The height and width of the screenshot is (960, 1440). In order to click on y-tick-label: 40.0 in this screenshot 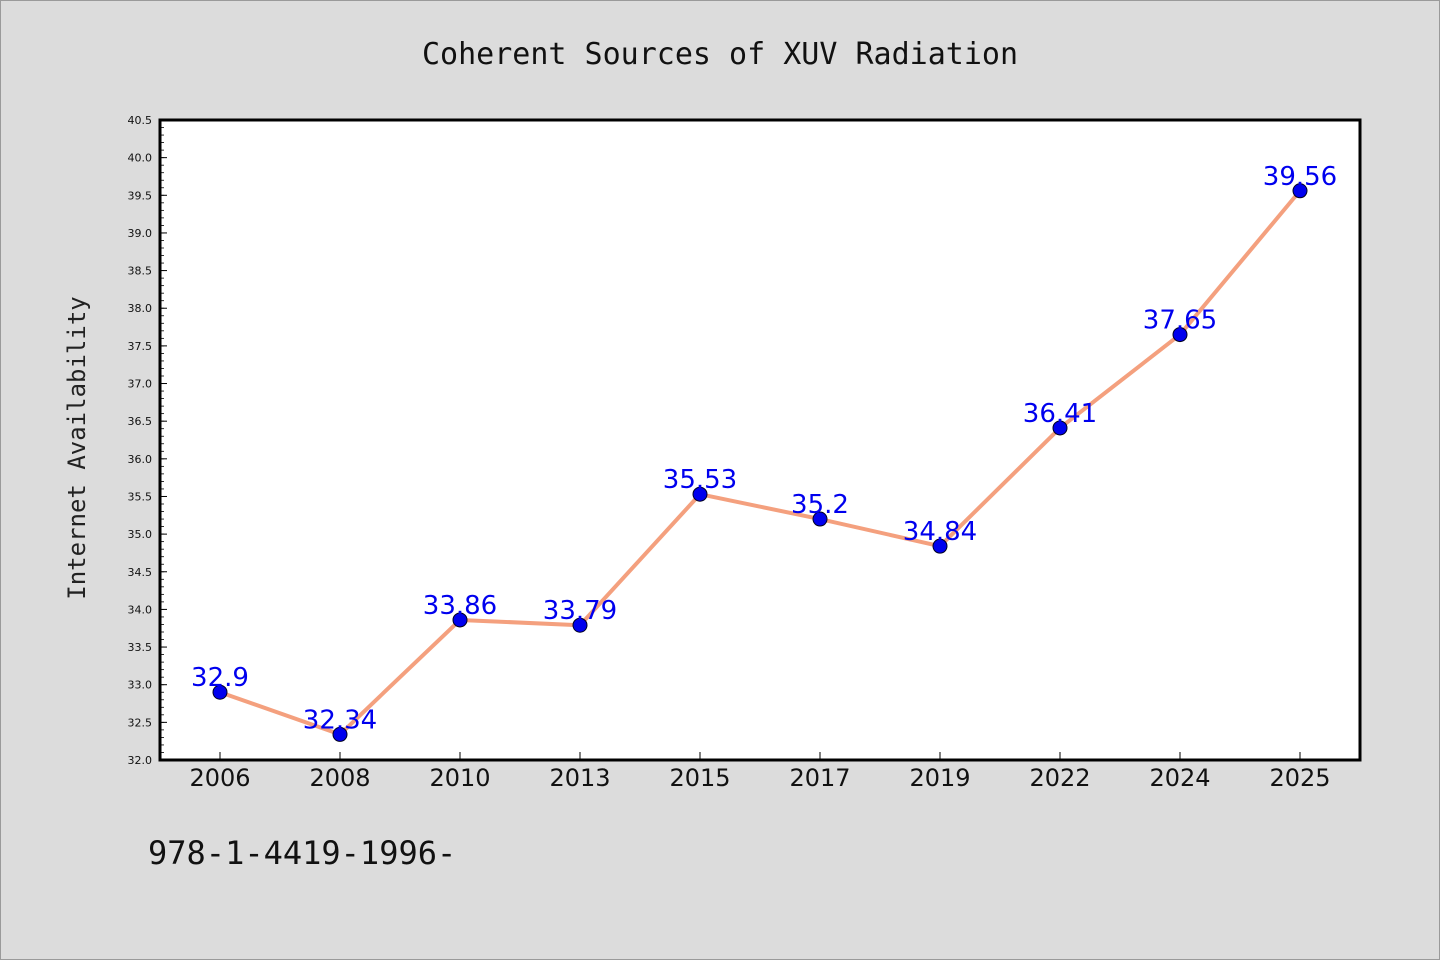, I will do `click(140, 158)`.